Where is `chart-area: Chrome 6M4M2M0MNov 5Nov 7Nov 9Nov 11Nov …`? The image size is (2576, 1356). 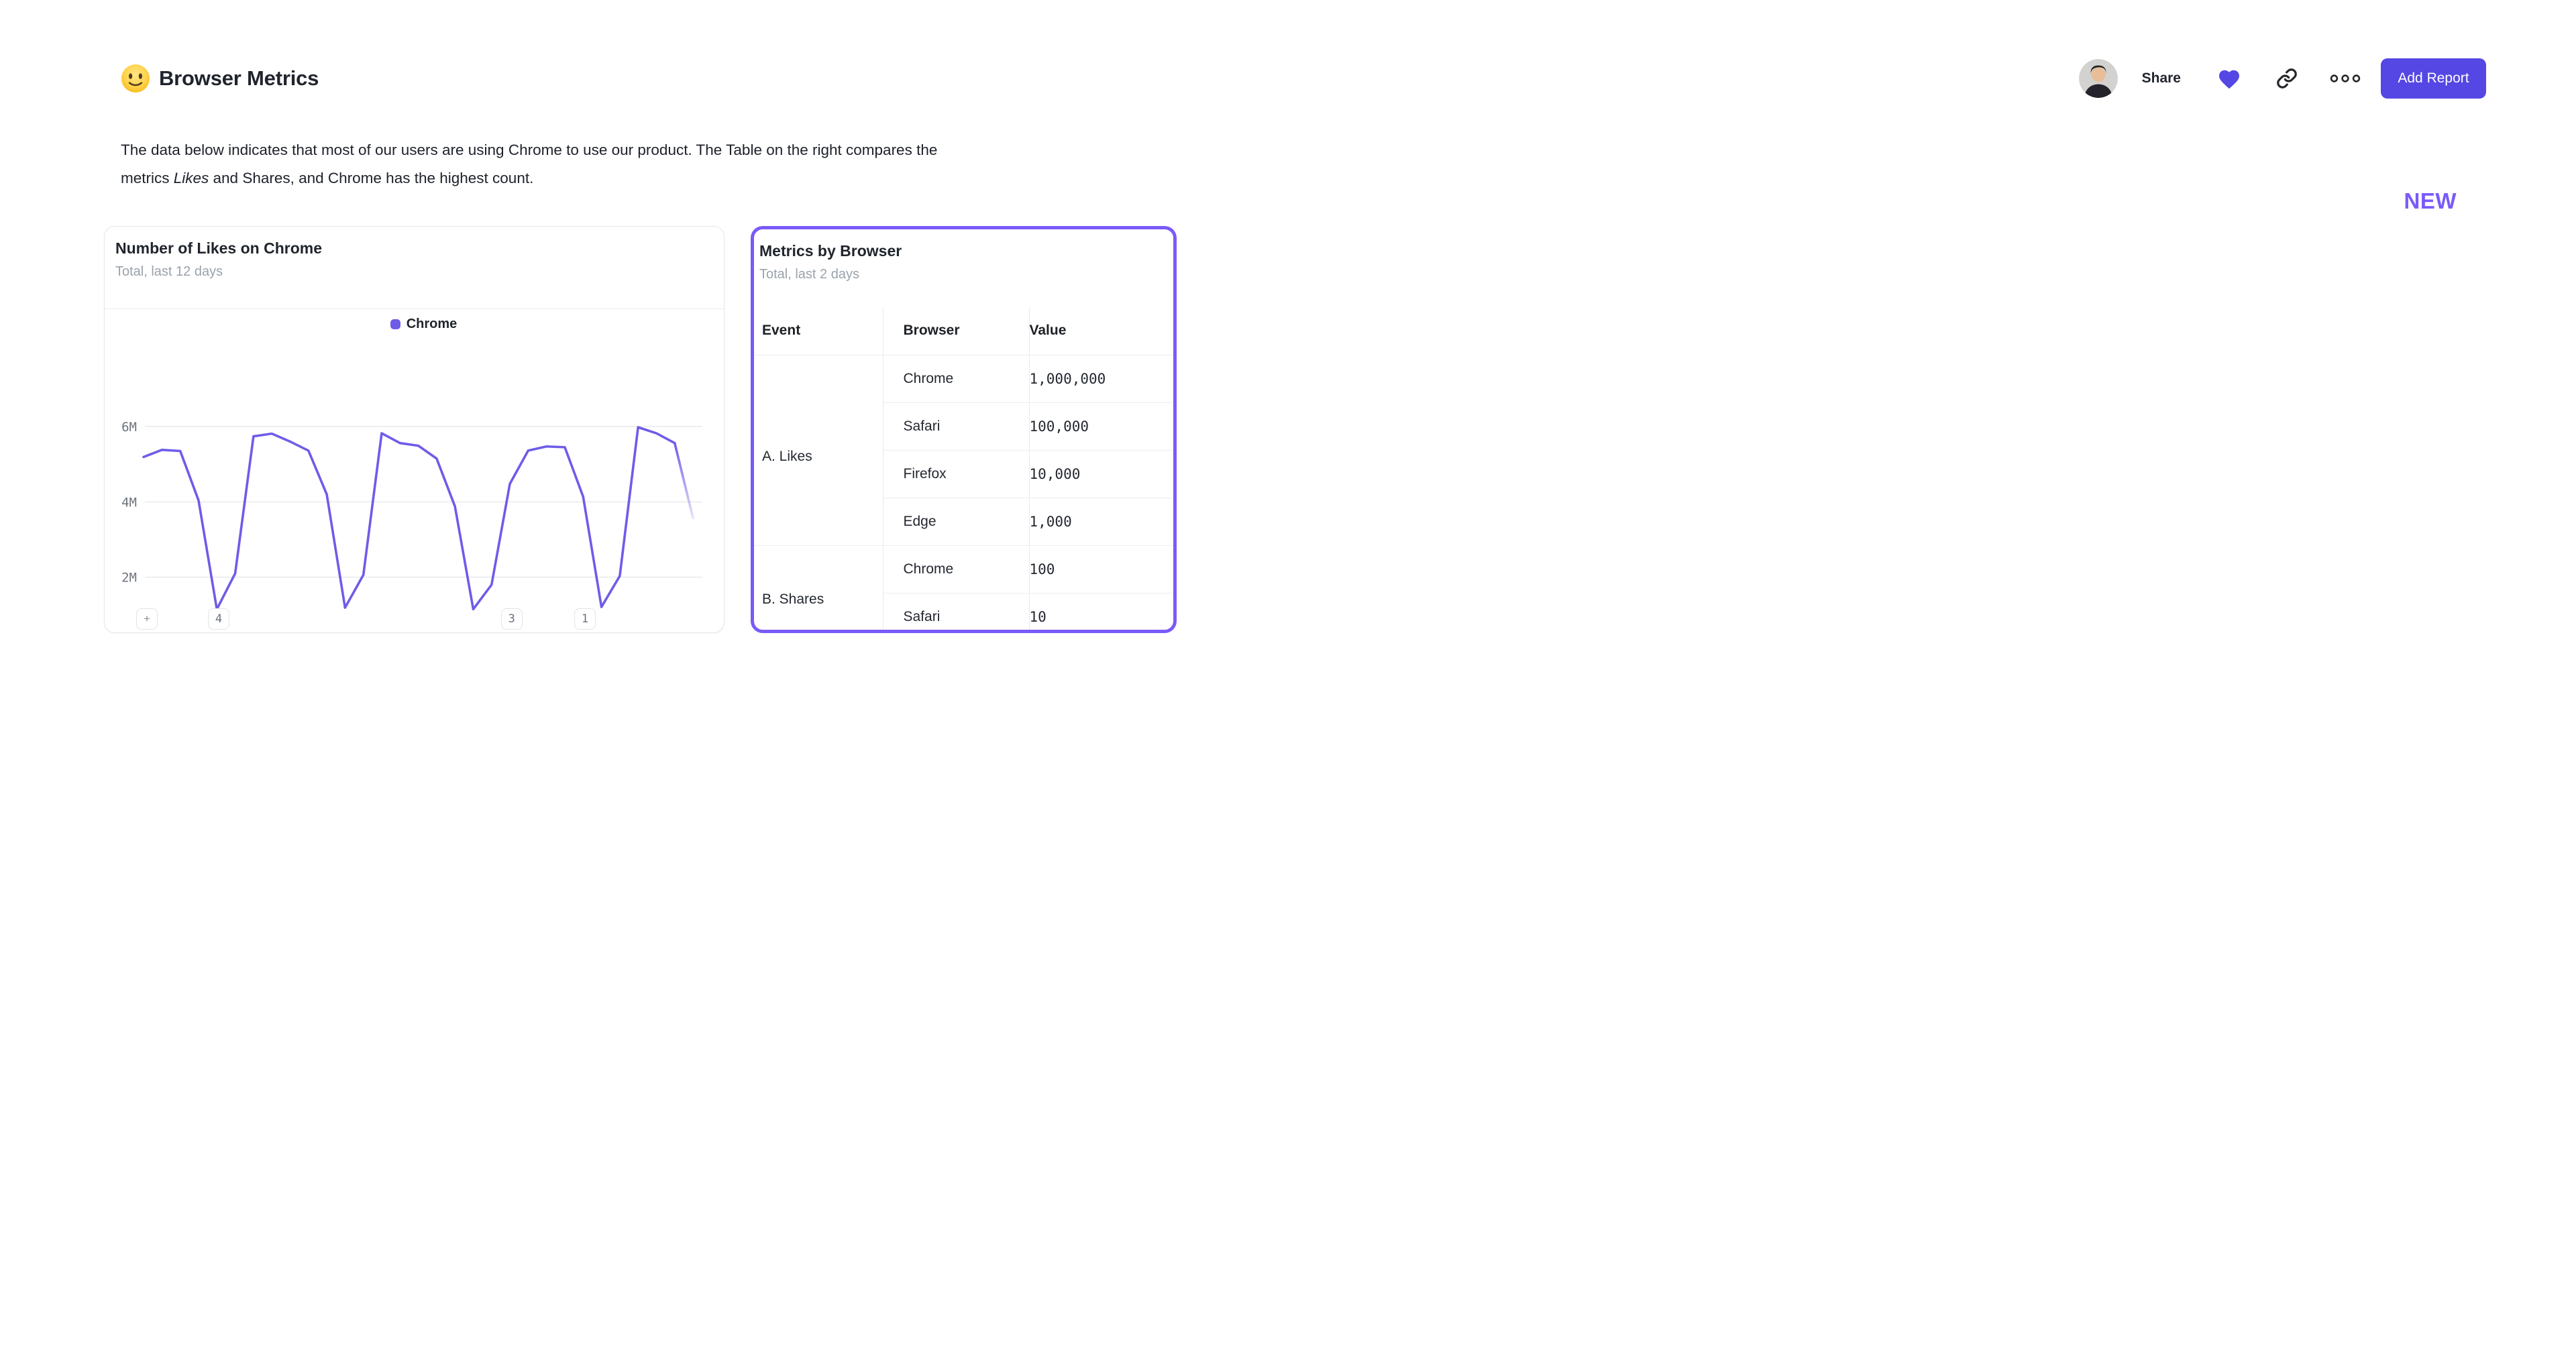 chart-area: Chrome 6M4M2M0MNov 5Nov 7Nov 9Nov 11Nov … is located at coordinates (414, 471).